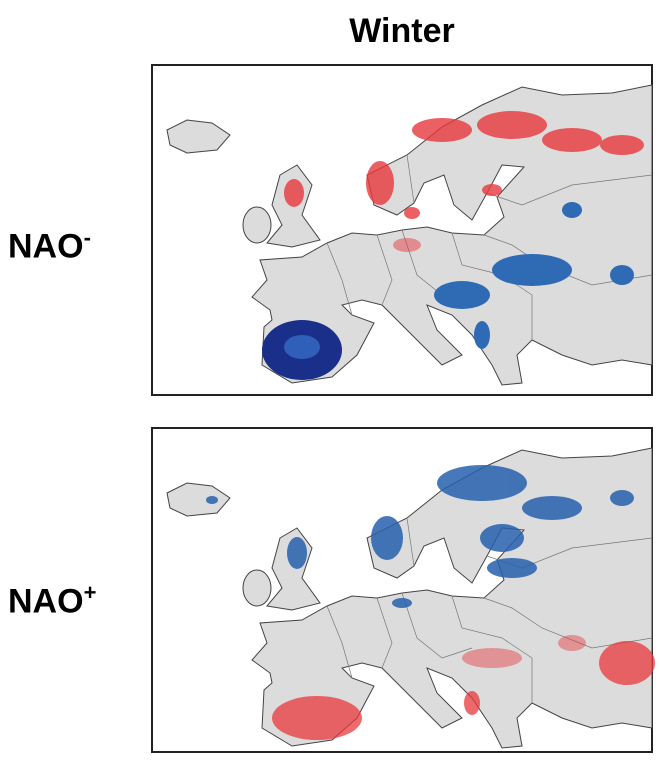  I want to click on title: Winter, so click(402, 31).